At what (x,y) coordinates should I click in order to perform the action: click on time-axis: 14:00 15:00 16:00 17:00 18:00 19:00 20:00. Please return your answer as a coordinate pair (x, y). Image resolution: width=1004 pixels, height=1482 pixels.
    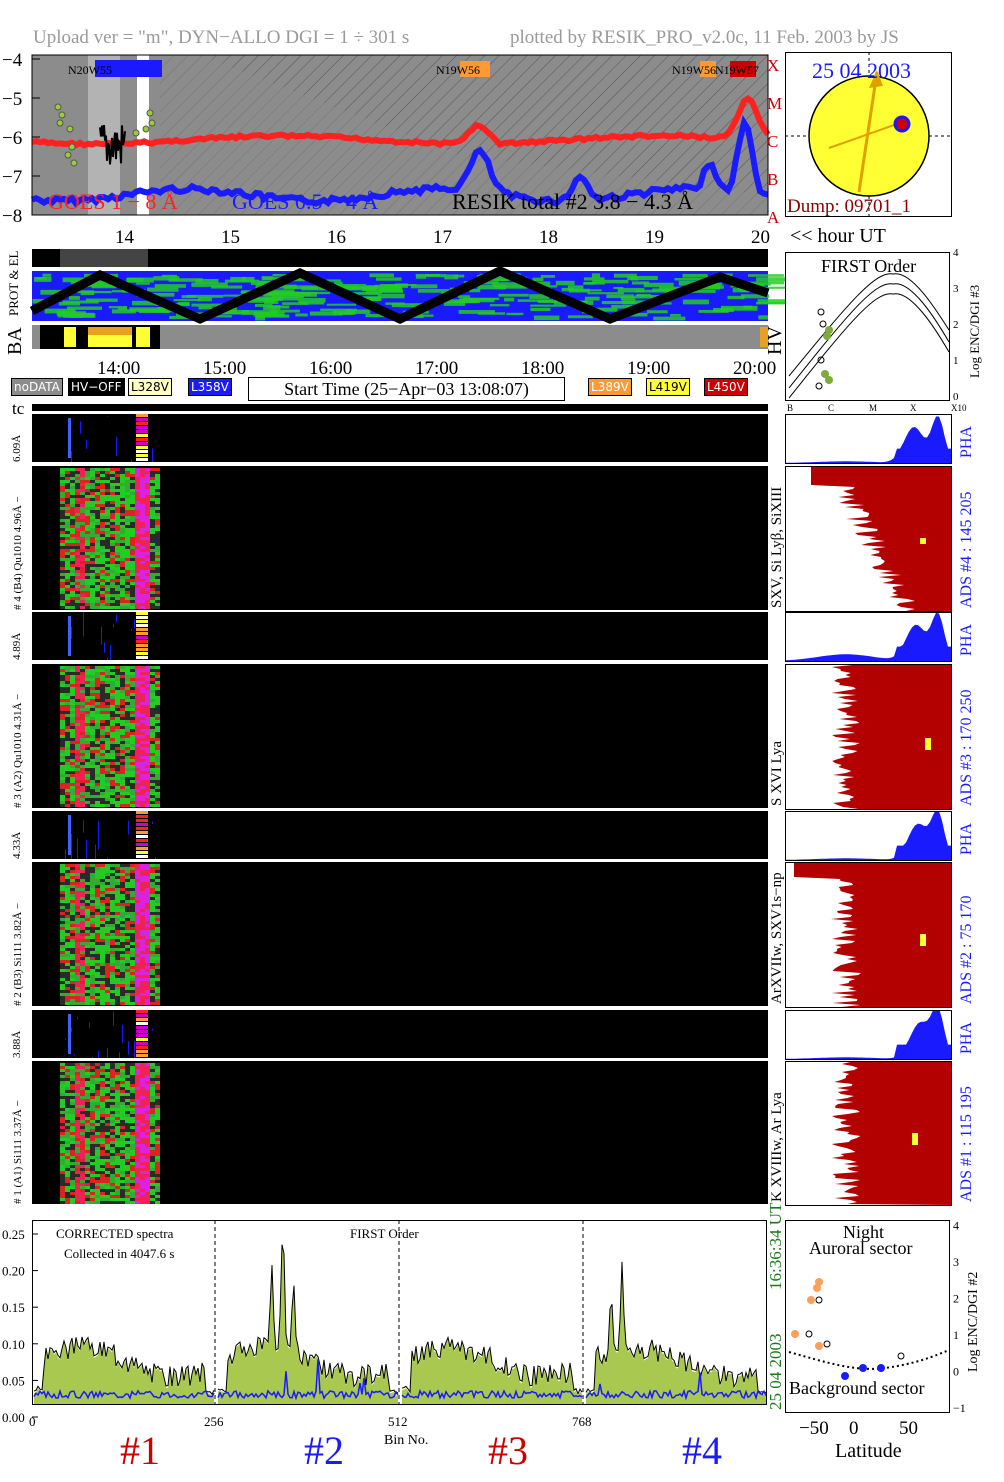
    Looking at the image, I should click on (392, 367).